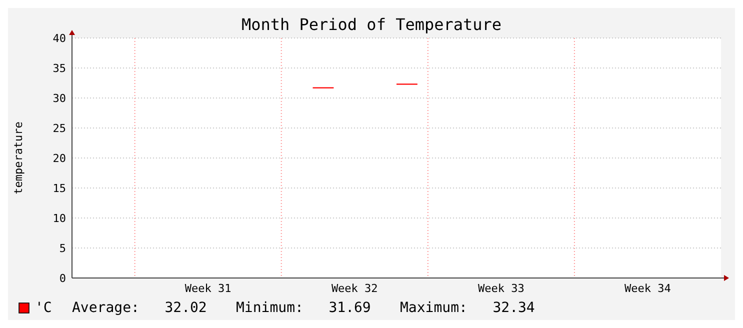 The width and height of the screenshot is (743, 328). What do you see at coordinates (208, 288) in the screenshot?
I see `x-tick-label: Week 31` at bounding box center [208, 288].